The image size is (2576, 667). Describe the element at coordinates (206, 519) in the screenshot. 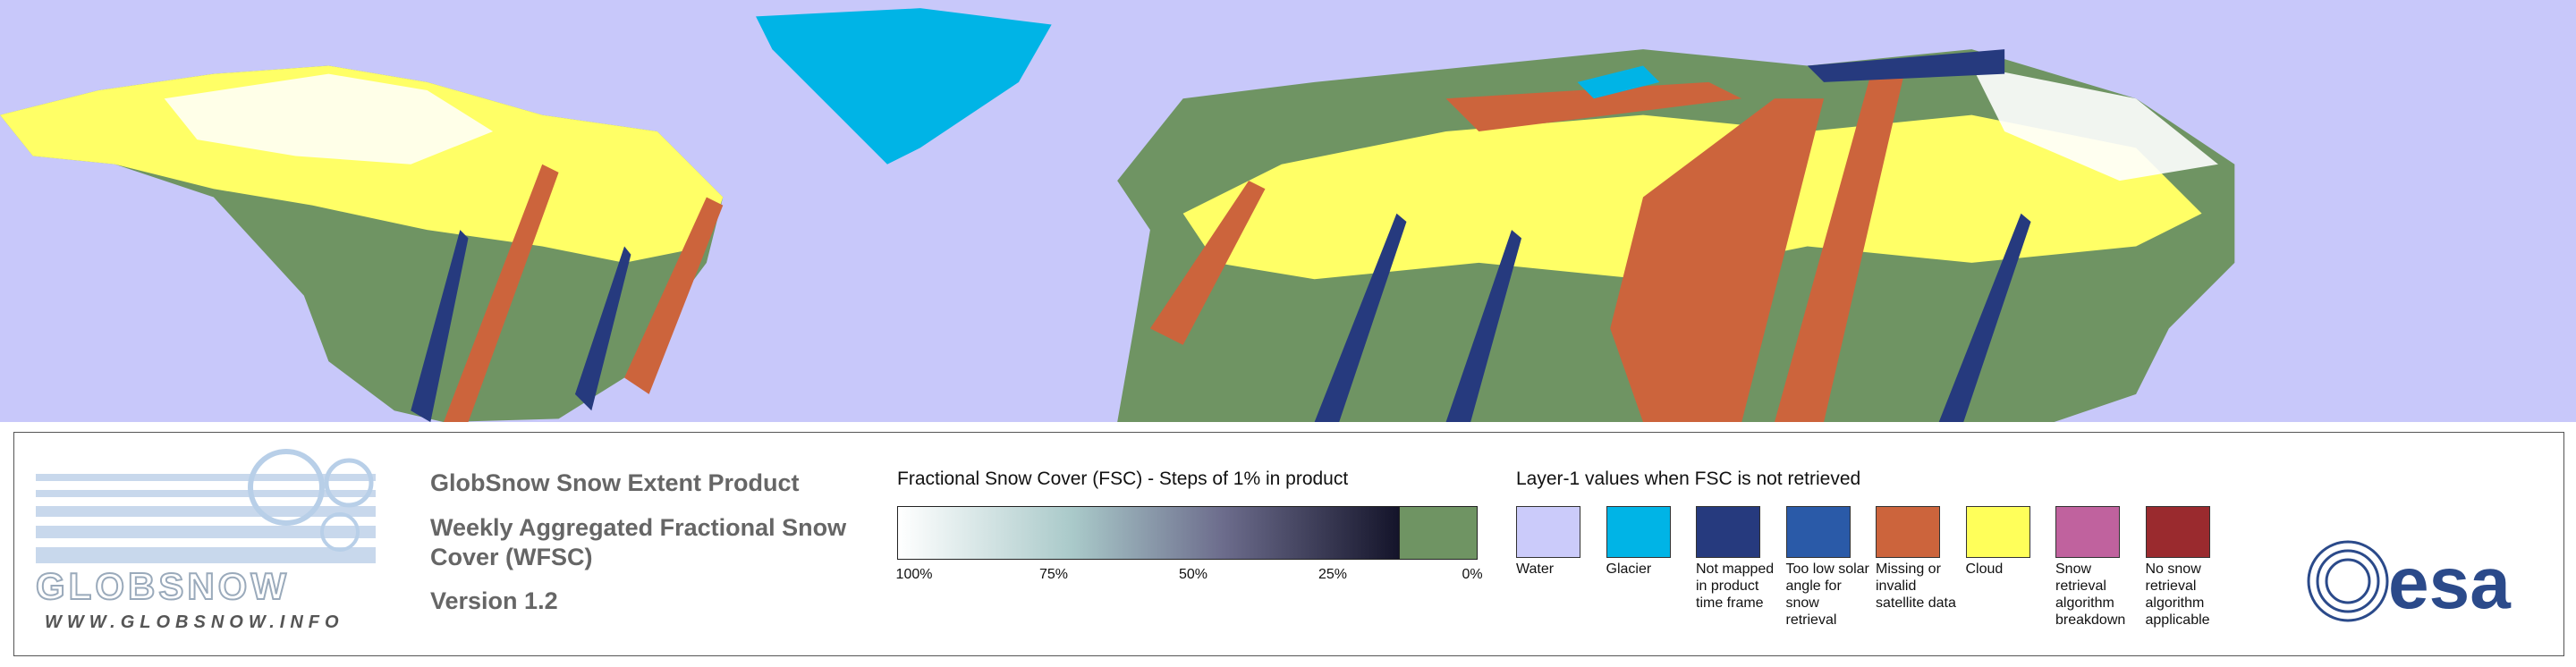

I see `logo-stripes` at that location.